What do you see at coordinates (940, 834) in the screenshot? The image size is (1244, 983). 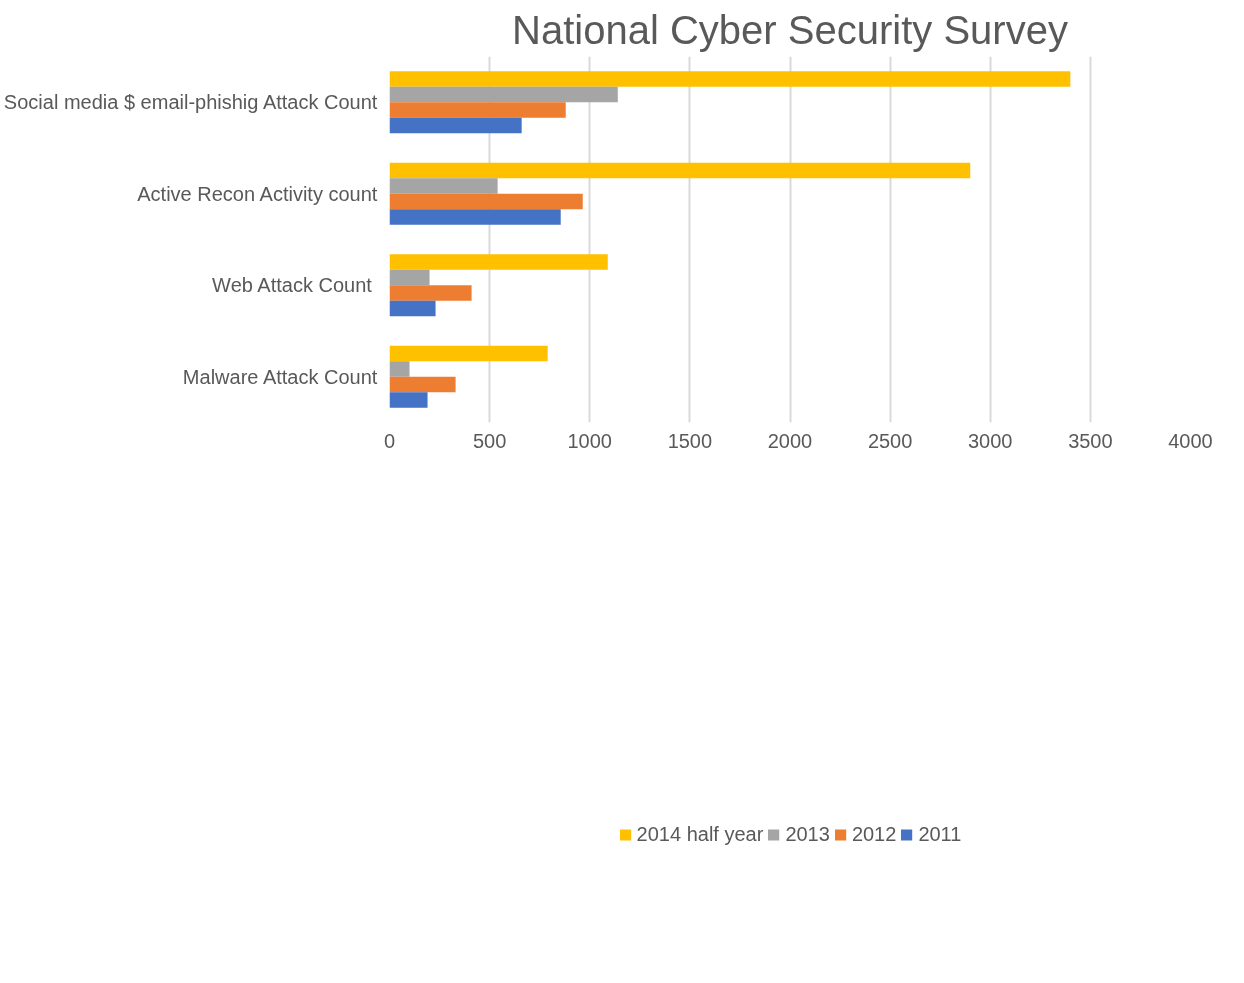 I see `legend-label: 2011` at bounding box center [940, 834].